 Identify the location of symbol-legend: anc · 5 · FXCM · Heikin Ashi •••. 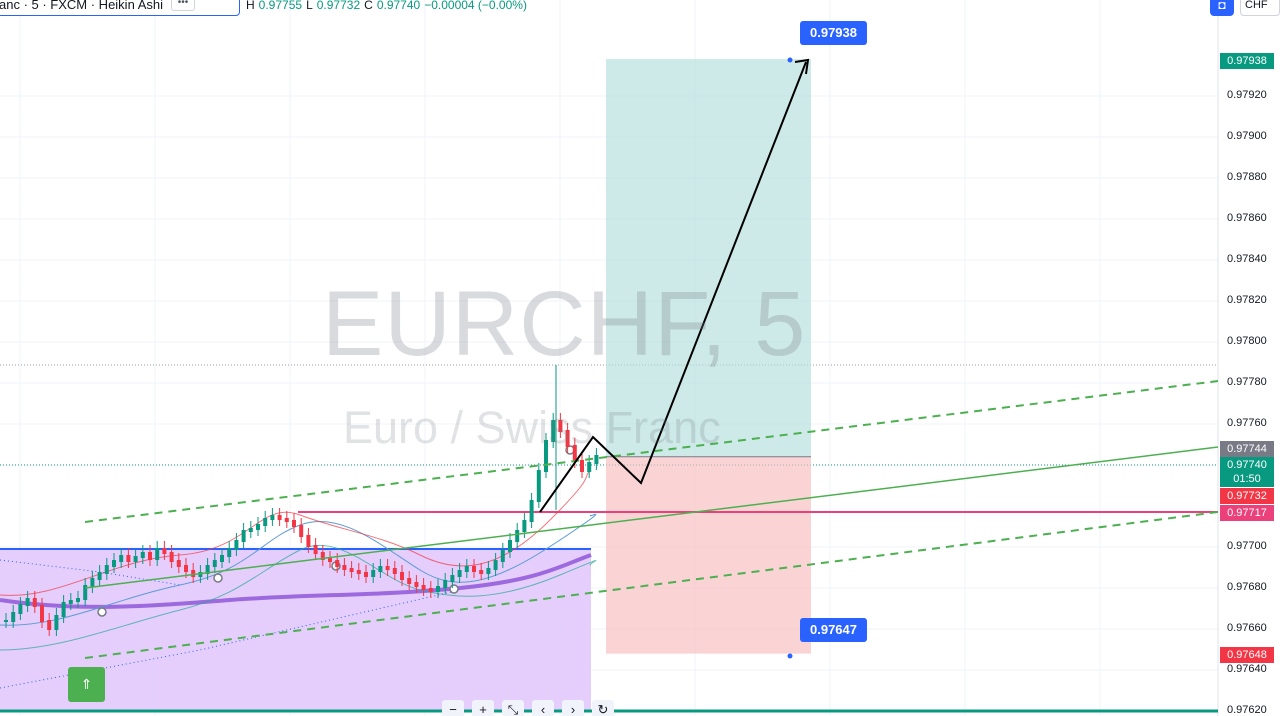
(120, 8).